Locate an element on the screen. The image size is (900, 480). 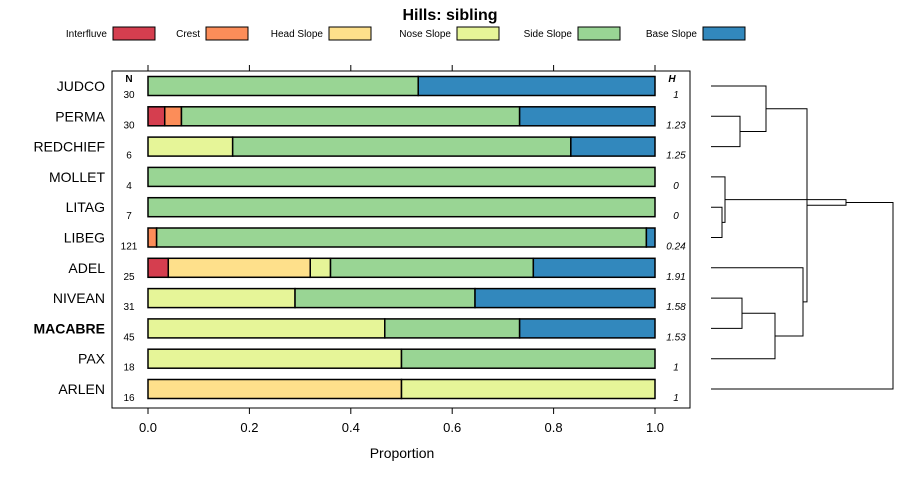
h-value: 0.24 is located at coordinates (676, 247).